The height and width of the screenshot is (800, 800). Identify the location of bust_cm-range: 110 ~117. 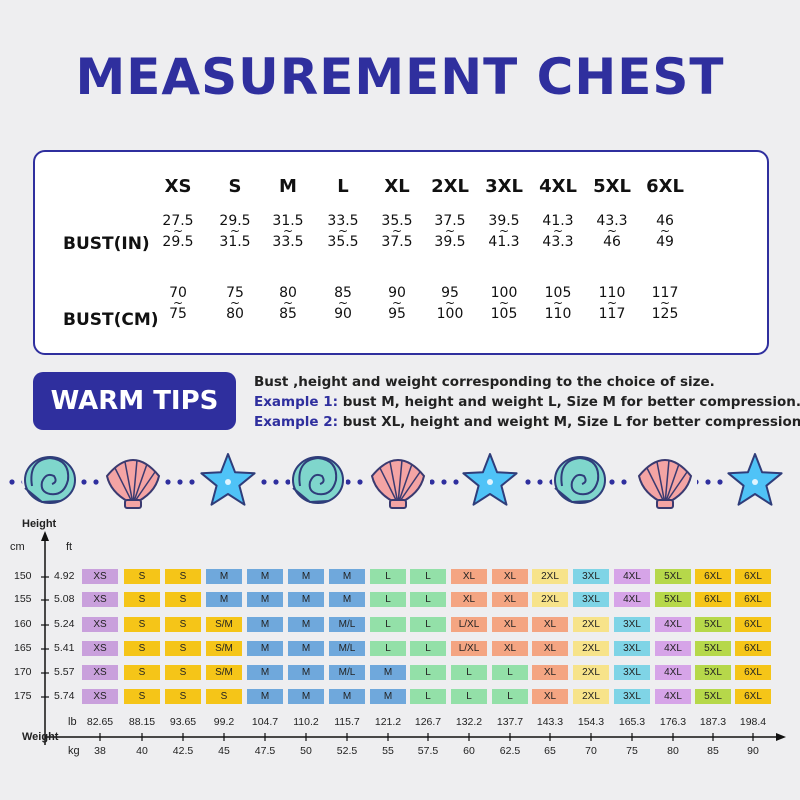
(612, 303).